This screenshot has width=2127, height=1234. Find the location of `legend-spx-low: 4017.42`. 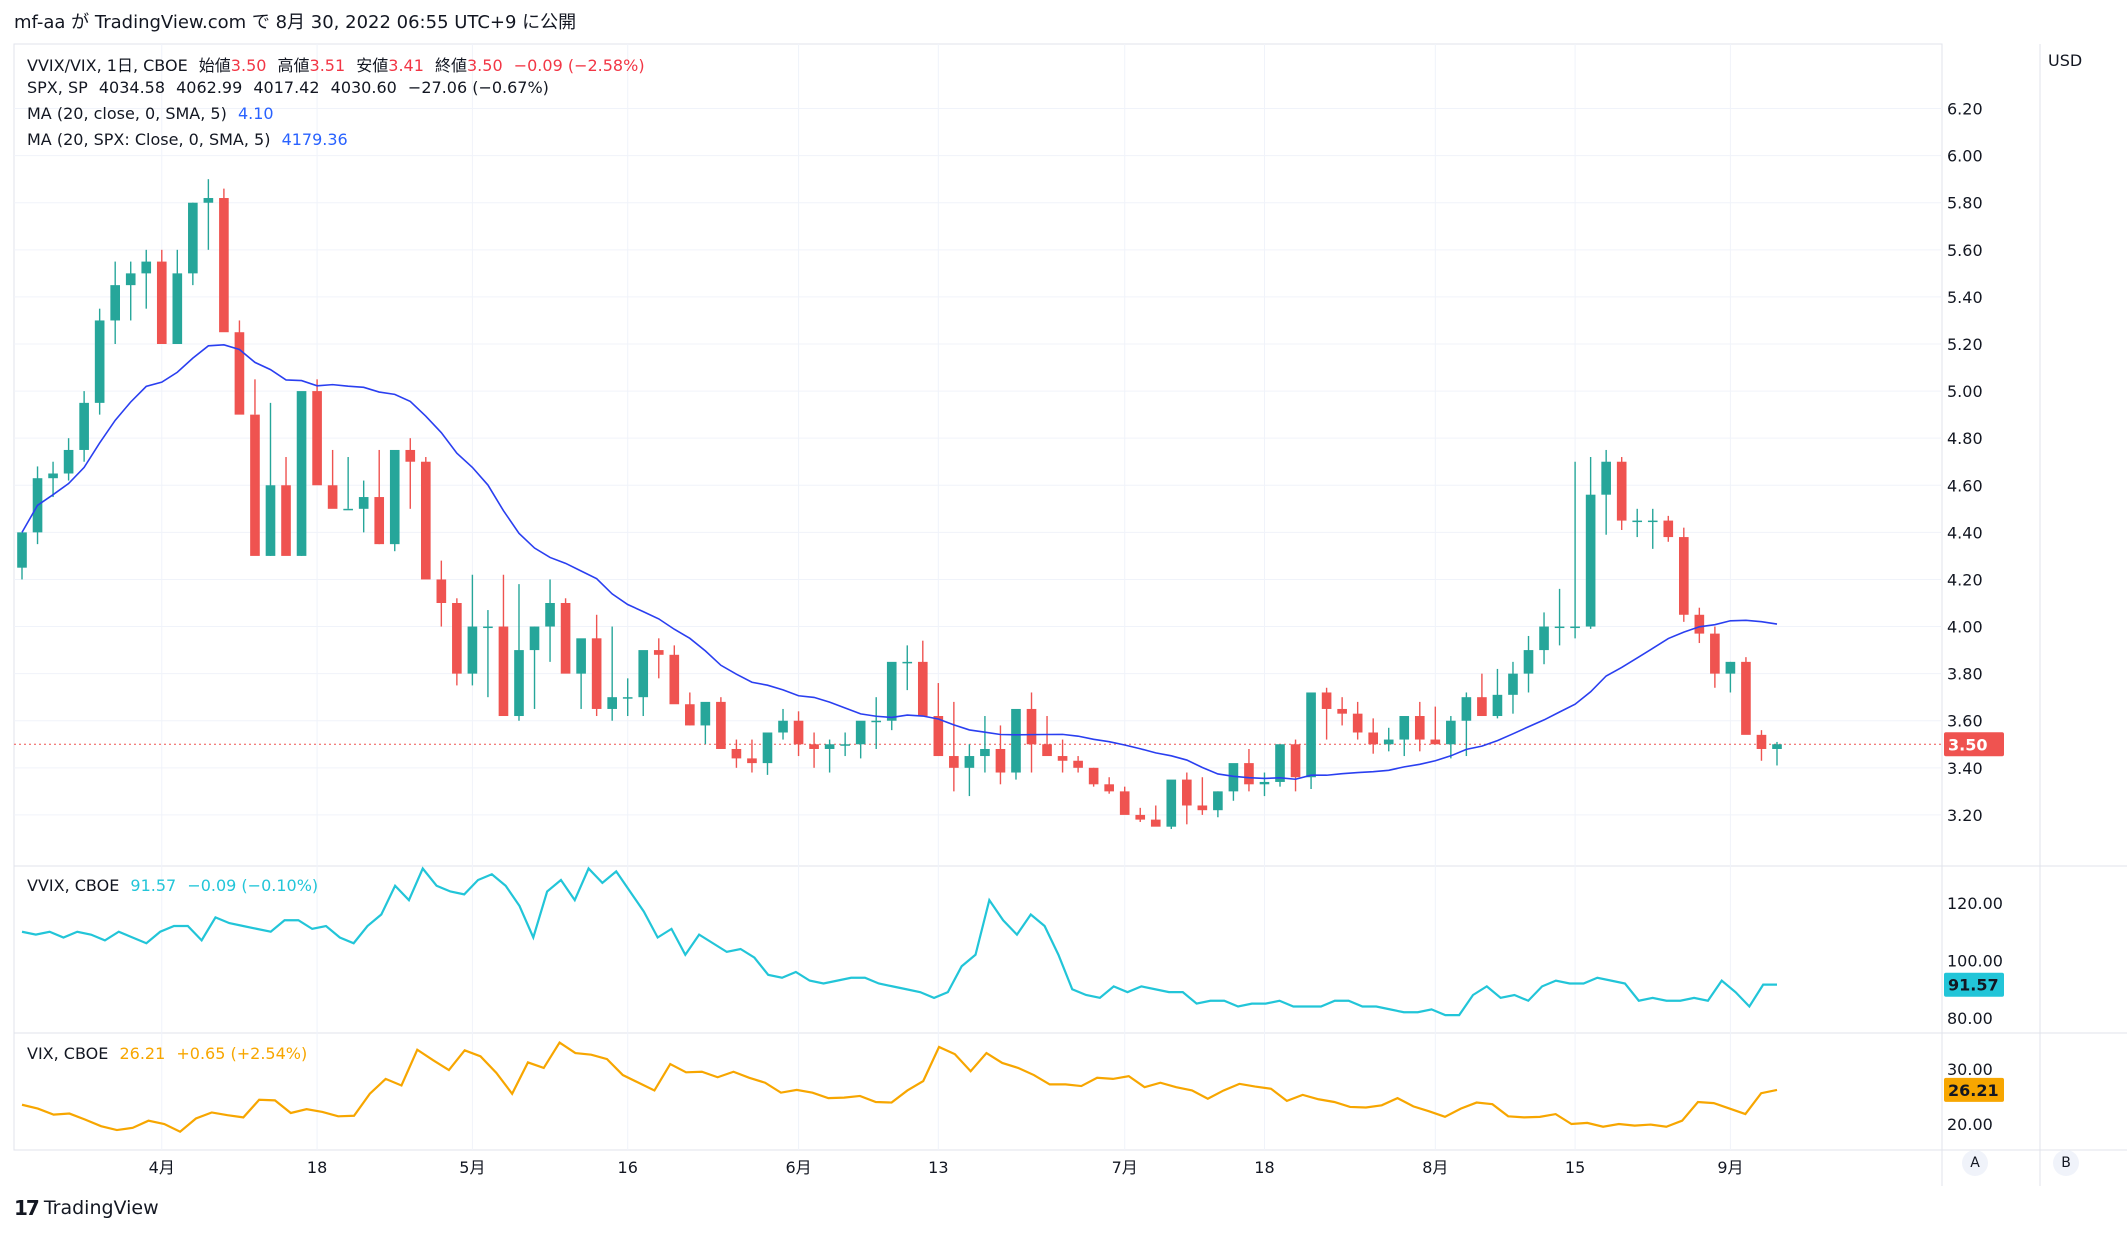

legend-spx-low: 4017.42 is located at coordinates (286, 87).